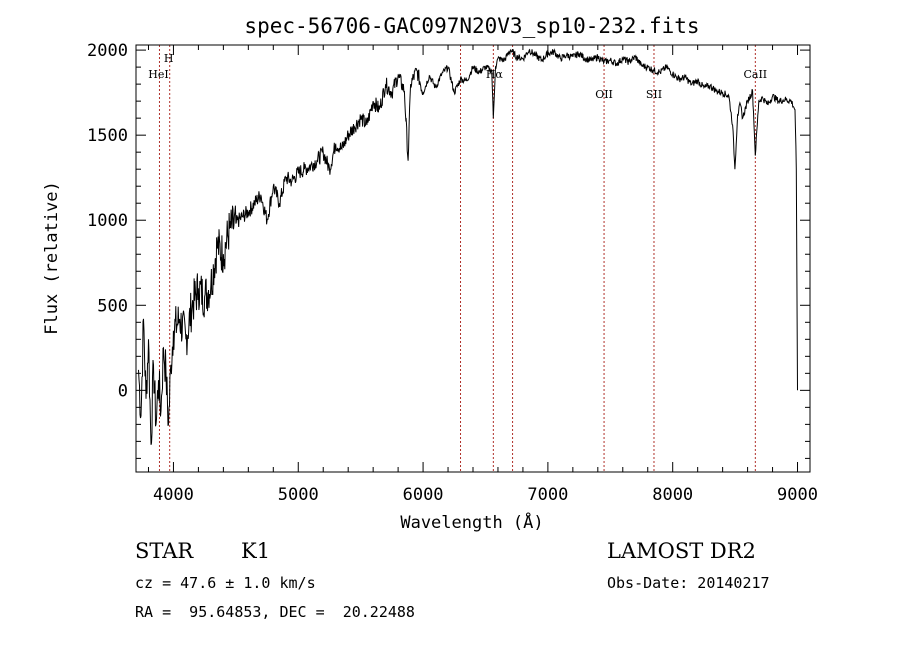 This screenshot has width=900, height=649. What do you see at coordinates (173, 495) in the screenshot?
I see `x-tick-label: 4000` at bounding box center [173, 495].